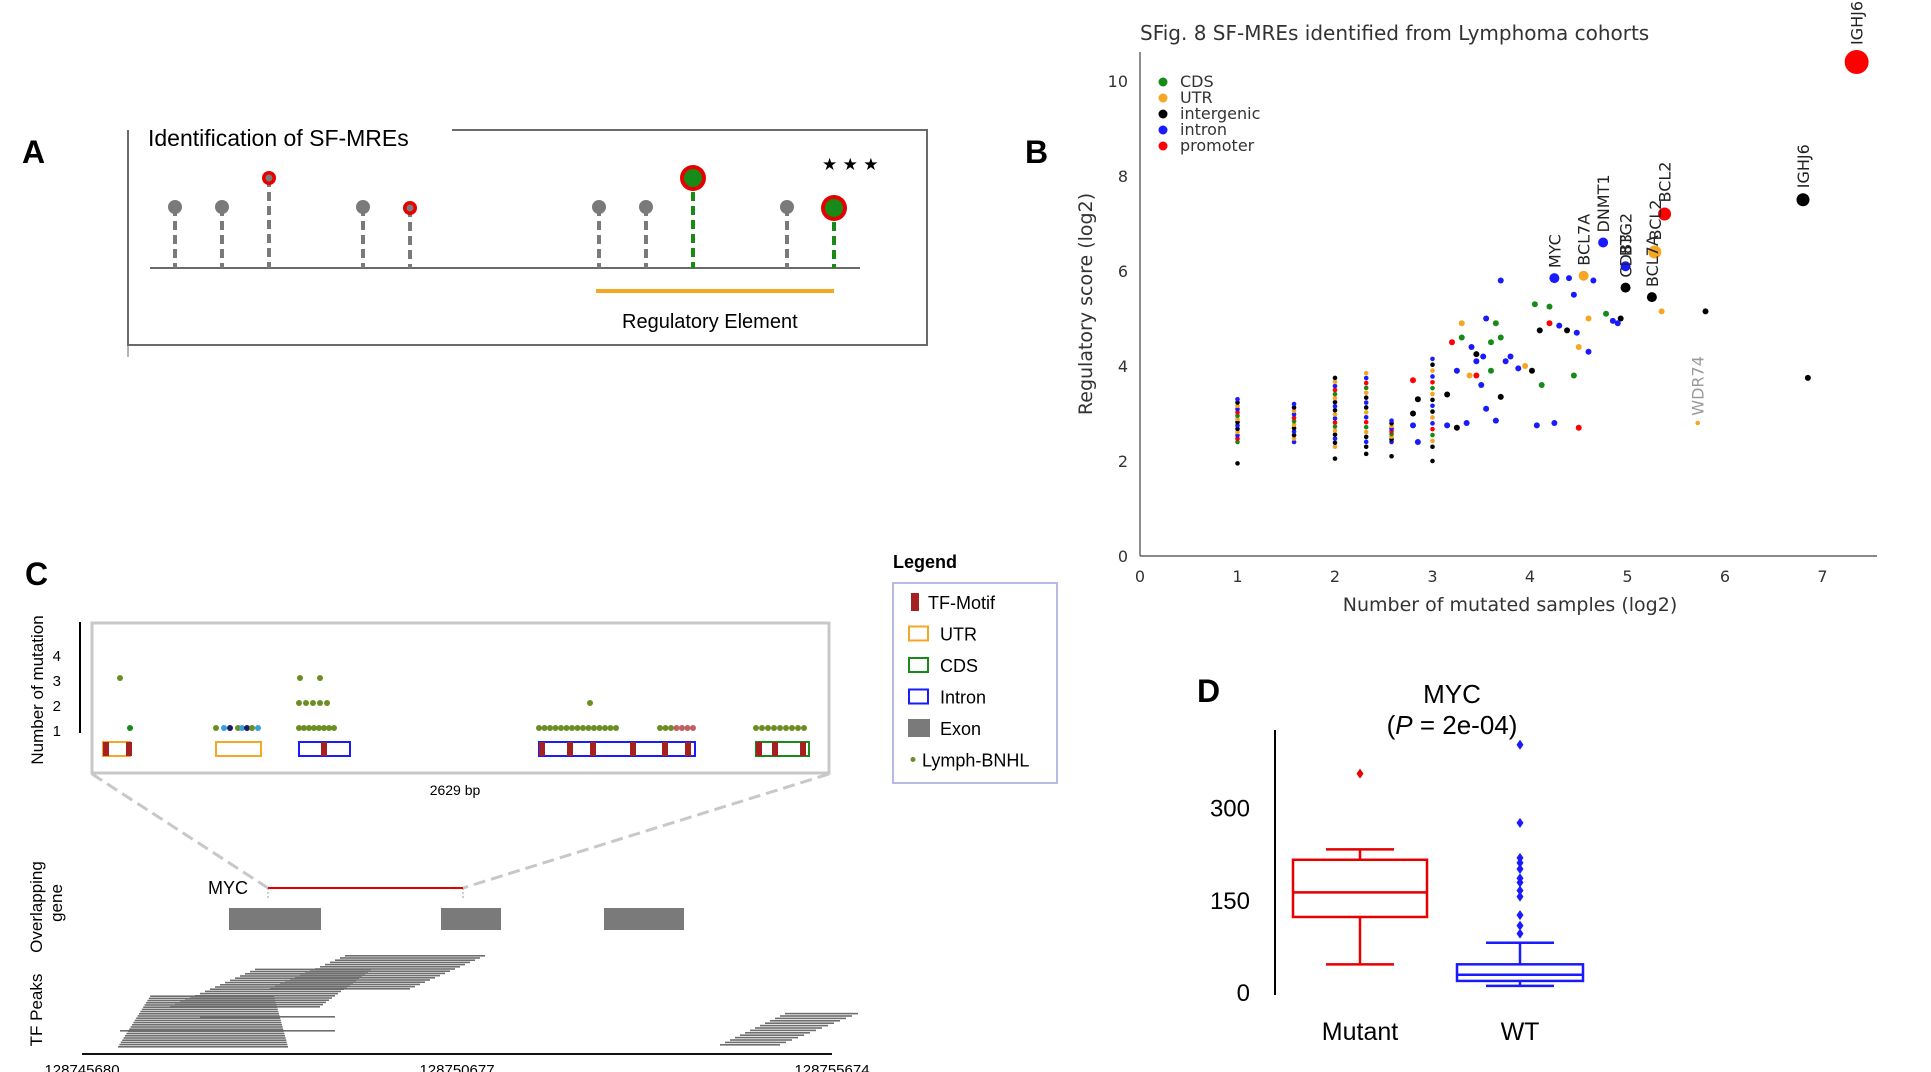  I want to click on element-mutation-core, so click(693, 178).